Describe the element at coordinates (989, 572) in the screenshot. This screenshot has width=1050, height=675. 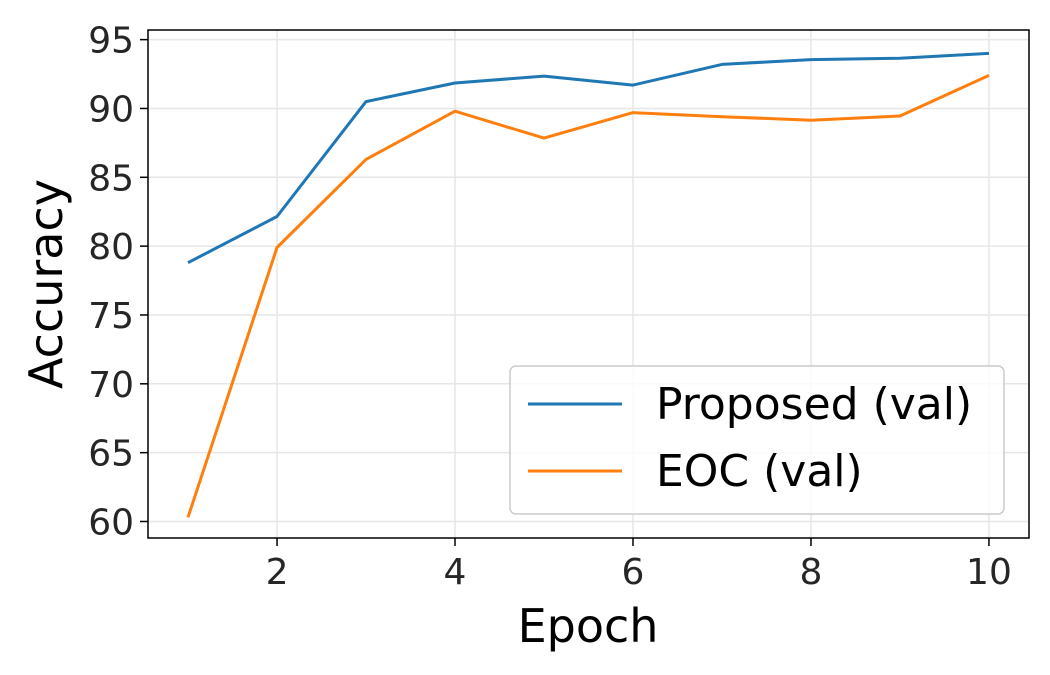
I see `x-tick-label: 10` at that location.